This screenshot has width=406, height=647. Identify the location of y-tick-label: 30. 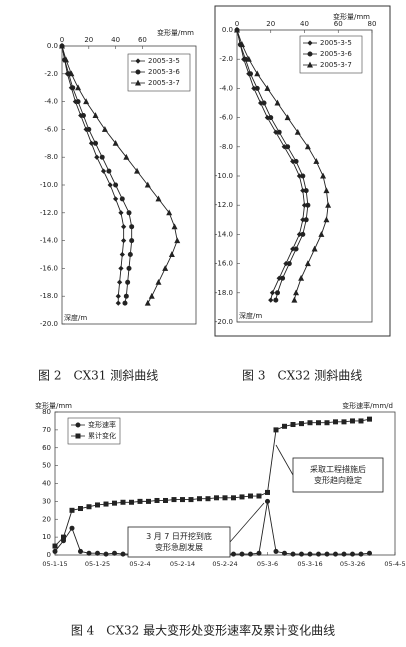
(46, 501).